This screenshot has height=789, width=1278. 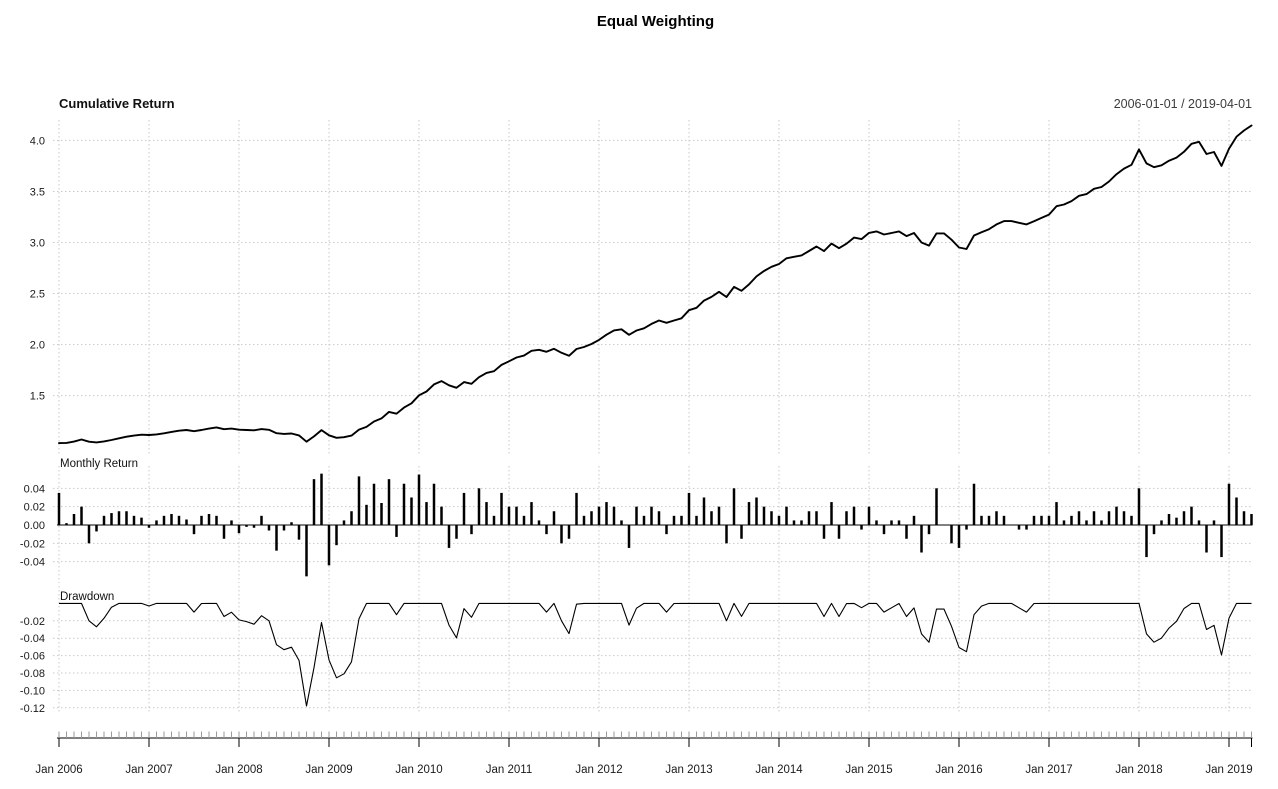 I want to click on svg-text: Jan 2019, so click(x=1228, y=770).